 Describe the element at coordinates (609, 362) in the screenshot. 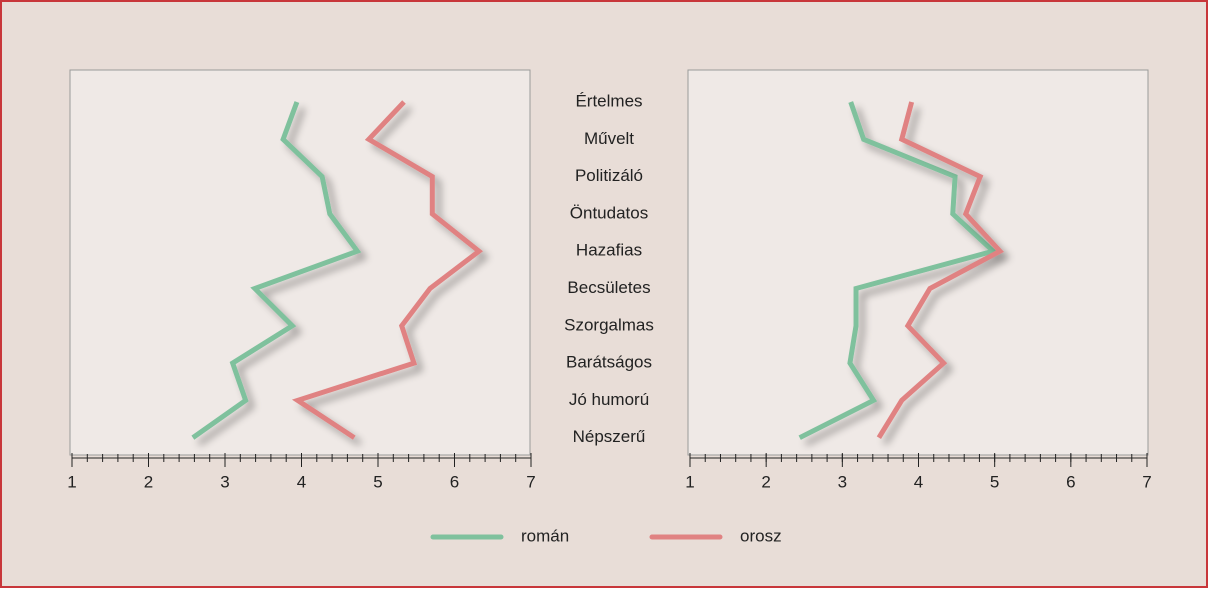

I see `category-label: Barátságos` at that location.